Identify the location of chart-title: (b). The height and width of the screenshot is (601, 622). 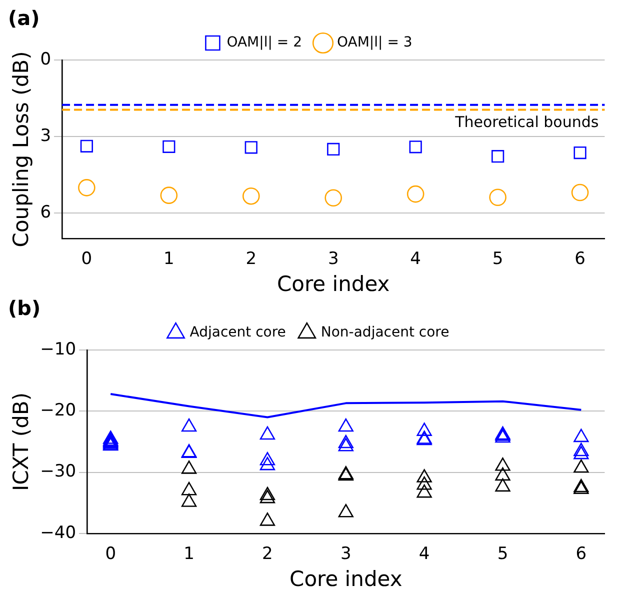
(24, 308).